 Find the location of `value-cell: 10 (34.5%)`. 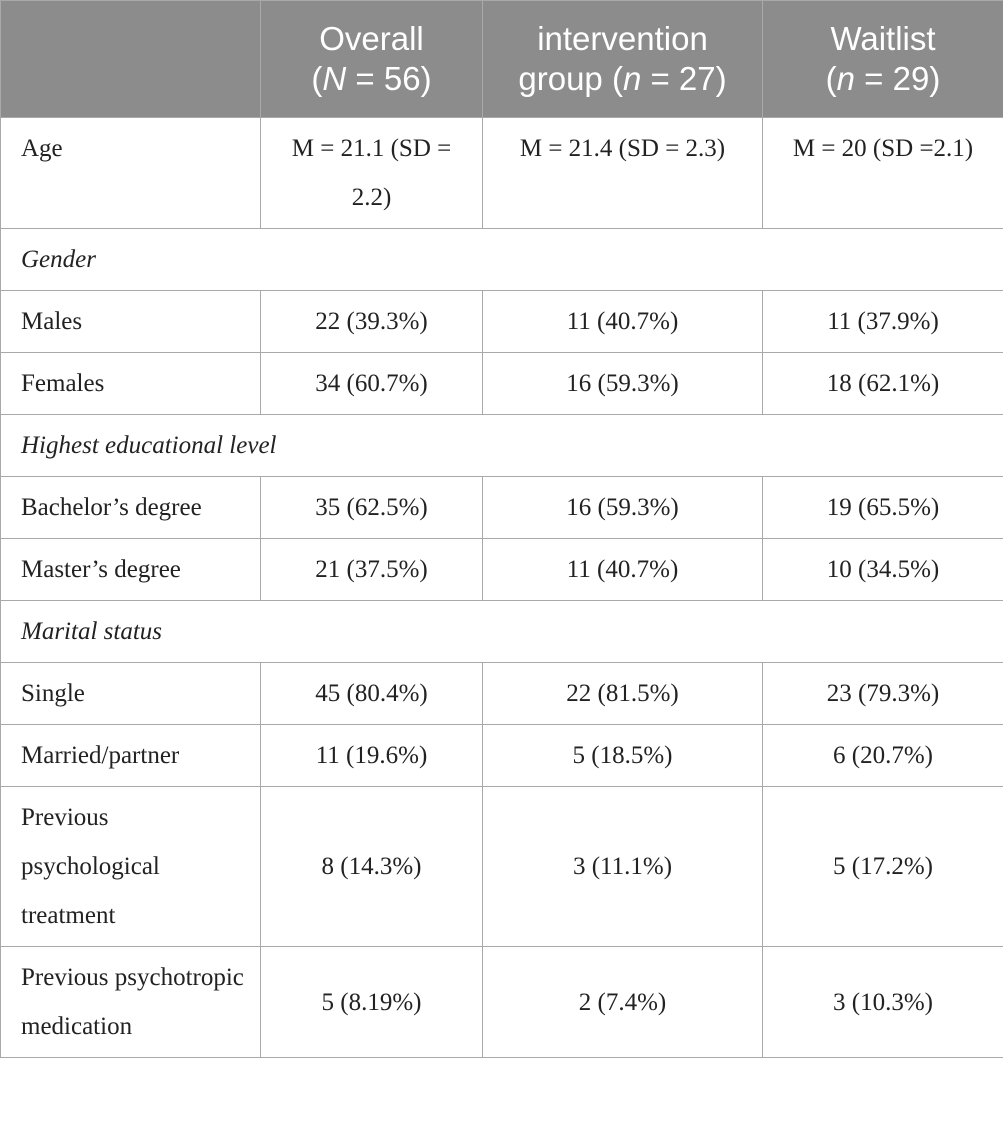

value-cell: 10 (34.5%) is located at coordinates (882, 569).